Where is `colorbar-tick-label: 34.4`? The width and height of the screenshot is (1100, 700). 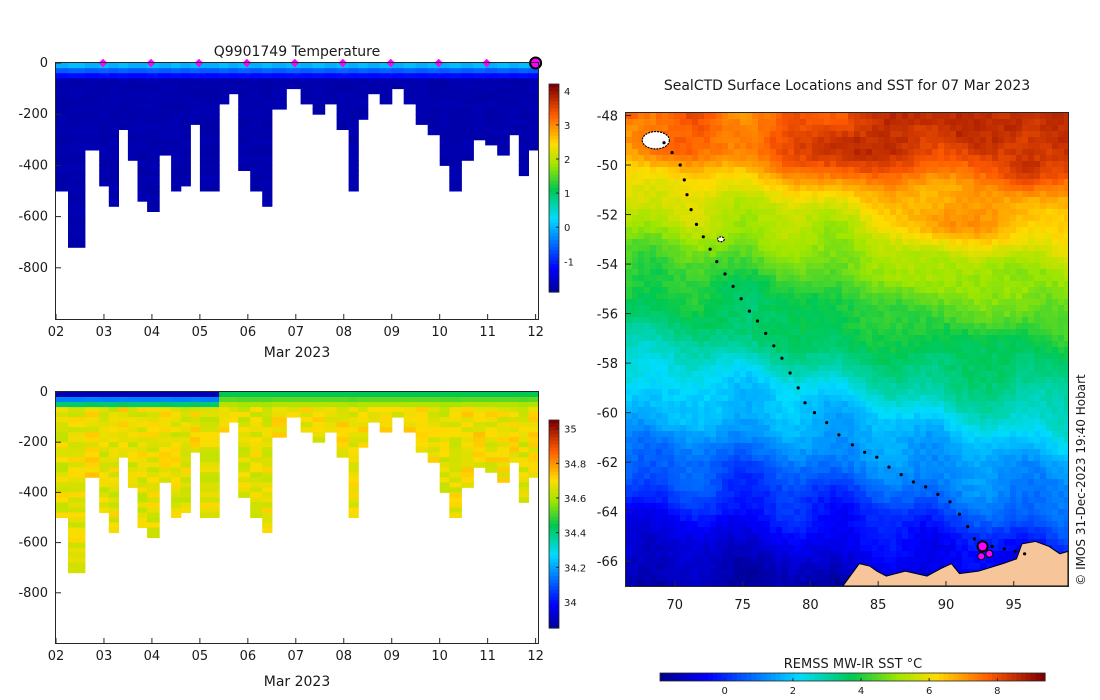 colorbar-tick-label: 34.4 is located at coordinates (575, 534).